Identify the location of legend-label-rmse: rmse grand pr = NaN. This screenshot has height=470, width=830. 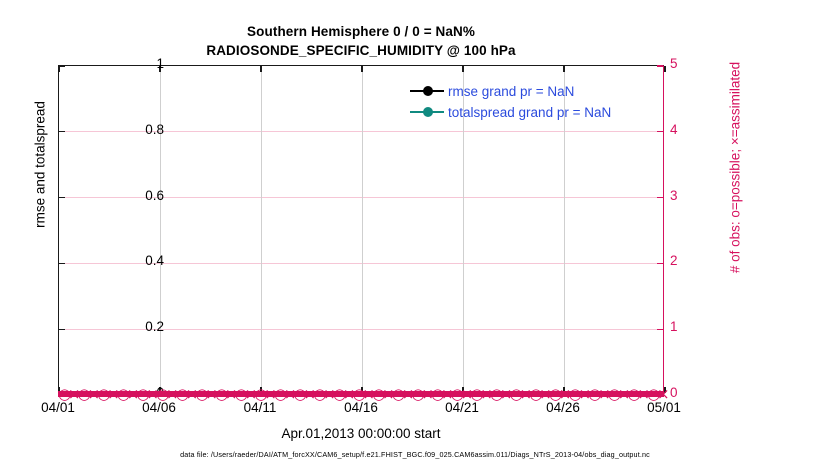
(511, 91).